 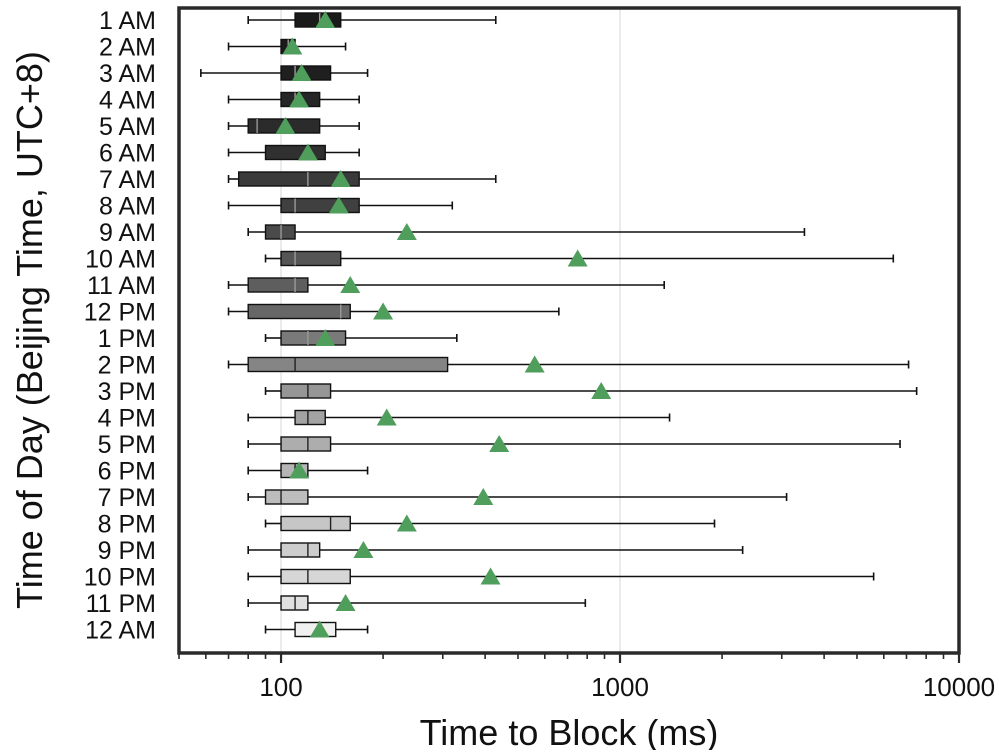 What do you see at coordinates (569, 731) in the screenshot?
I see `x-axis-title: Time to Block (ms)` at bounding box center [569, 731].